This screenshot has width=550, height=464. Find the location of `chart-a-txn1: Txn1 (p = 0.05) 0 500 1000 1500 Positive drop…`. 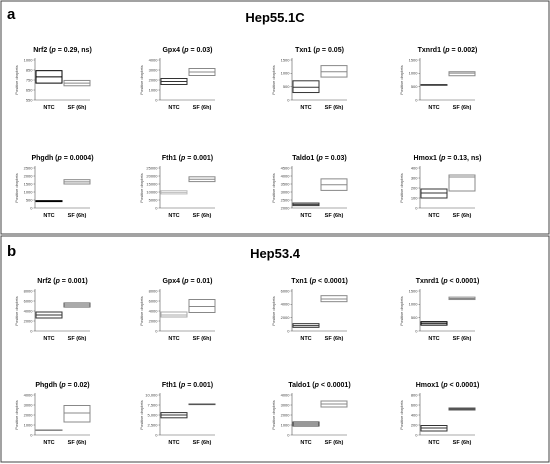

chart-a-txn1: Txn1 (p = 0.05) 0 500 1000 1500 Positive drop… is located at coordinates (309, 79).